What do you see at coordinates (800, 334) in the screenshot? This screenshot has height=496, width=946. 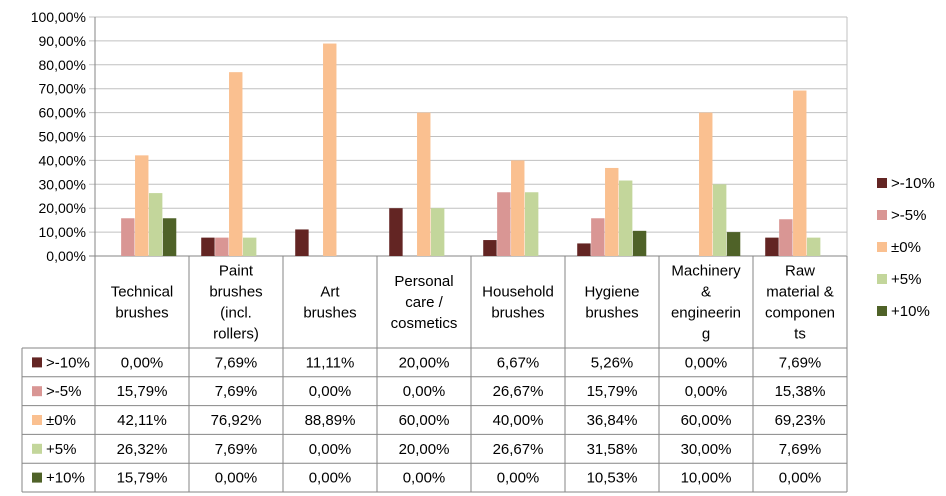 I see `category-label: ts` at bounding box center [800, 334].